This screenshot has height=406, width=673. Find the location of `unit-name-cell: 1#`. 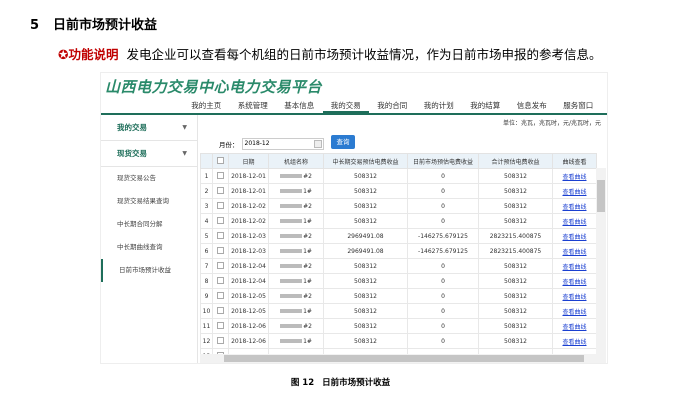

unit-name-cell: 1# is located at coordinates (296, 251).